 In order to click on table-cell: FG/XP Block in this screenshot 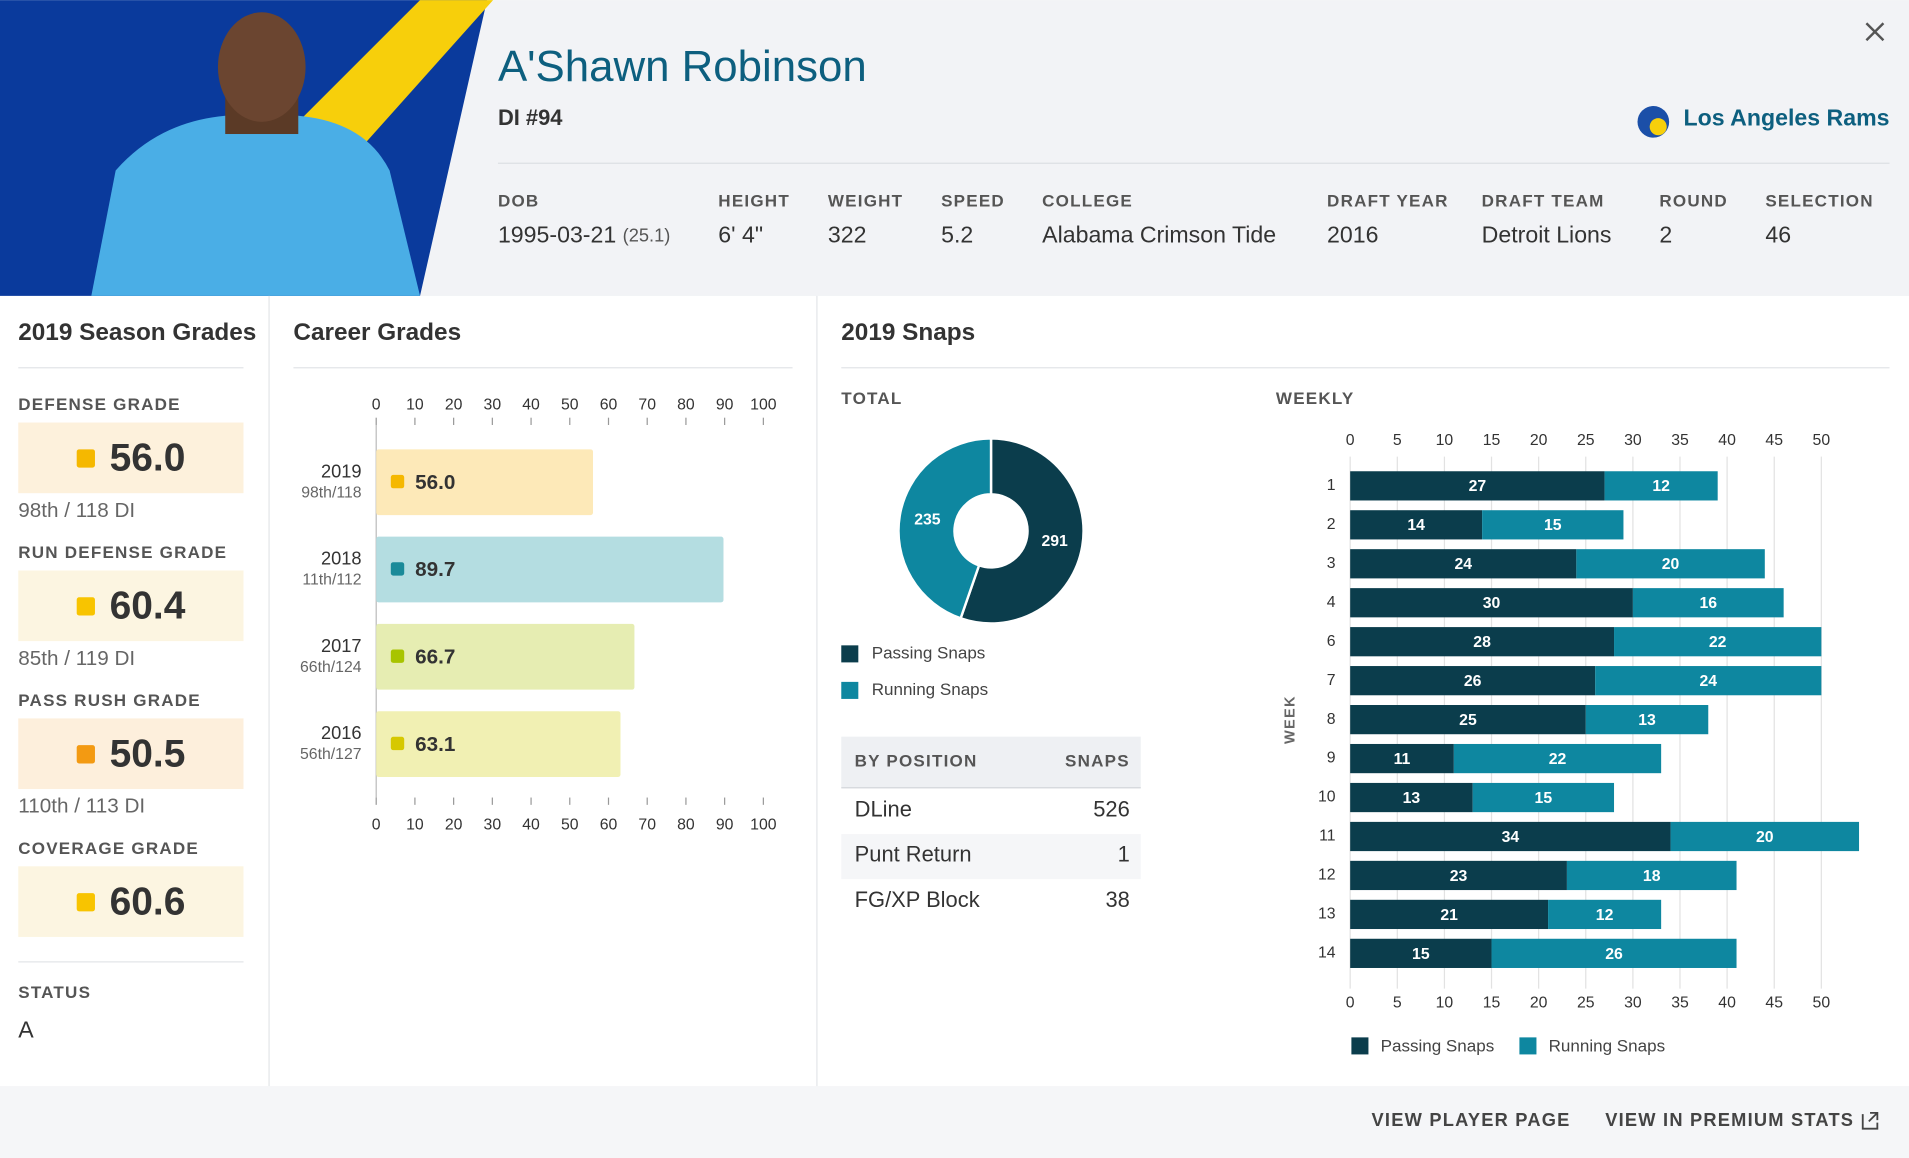, I will do `click(917, 899)`.